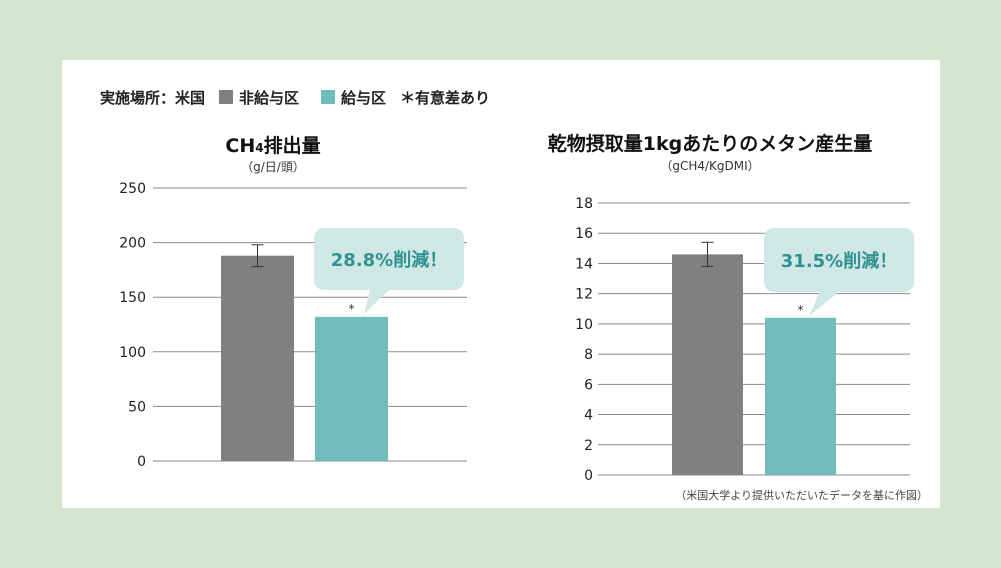 Image resolution: width=1001 pixels, height=568 pixels. I want to click on chart-title: CH4排出量, so click(272, 145).